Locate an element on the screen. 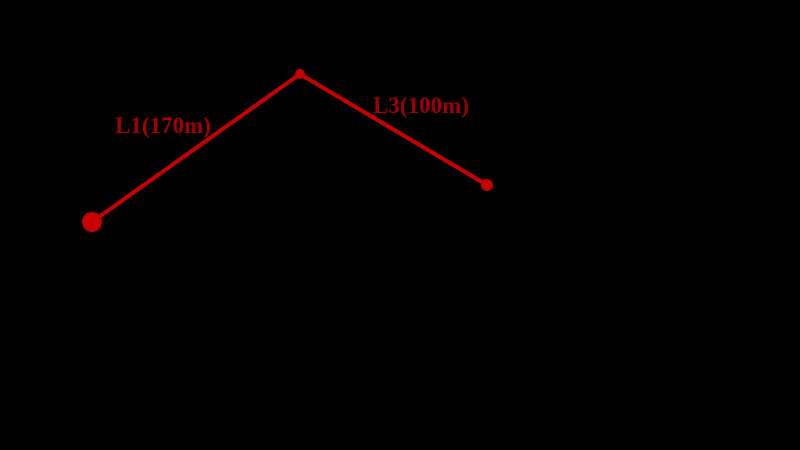 This screenshot has height=450, width=800. end-node-dot is located at coordinates (487, 185).